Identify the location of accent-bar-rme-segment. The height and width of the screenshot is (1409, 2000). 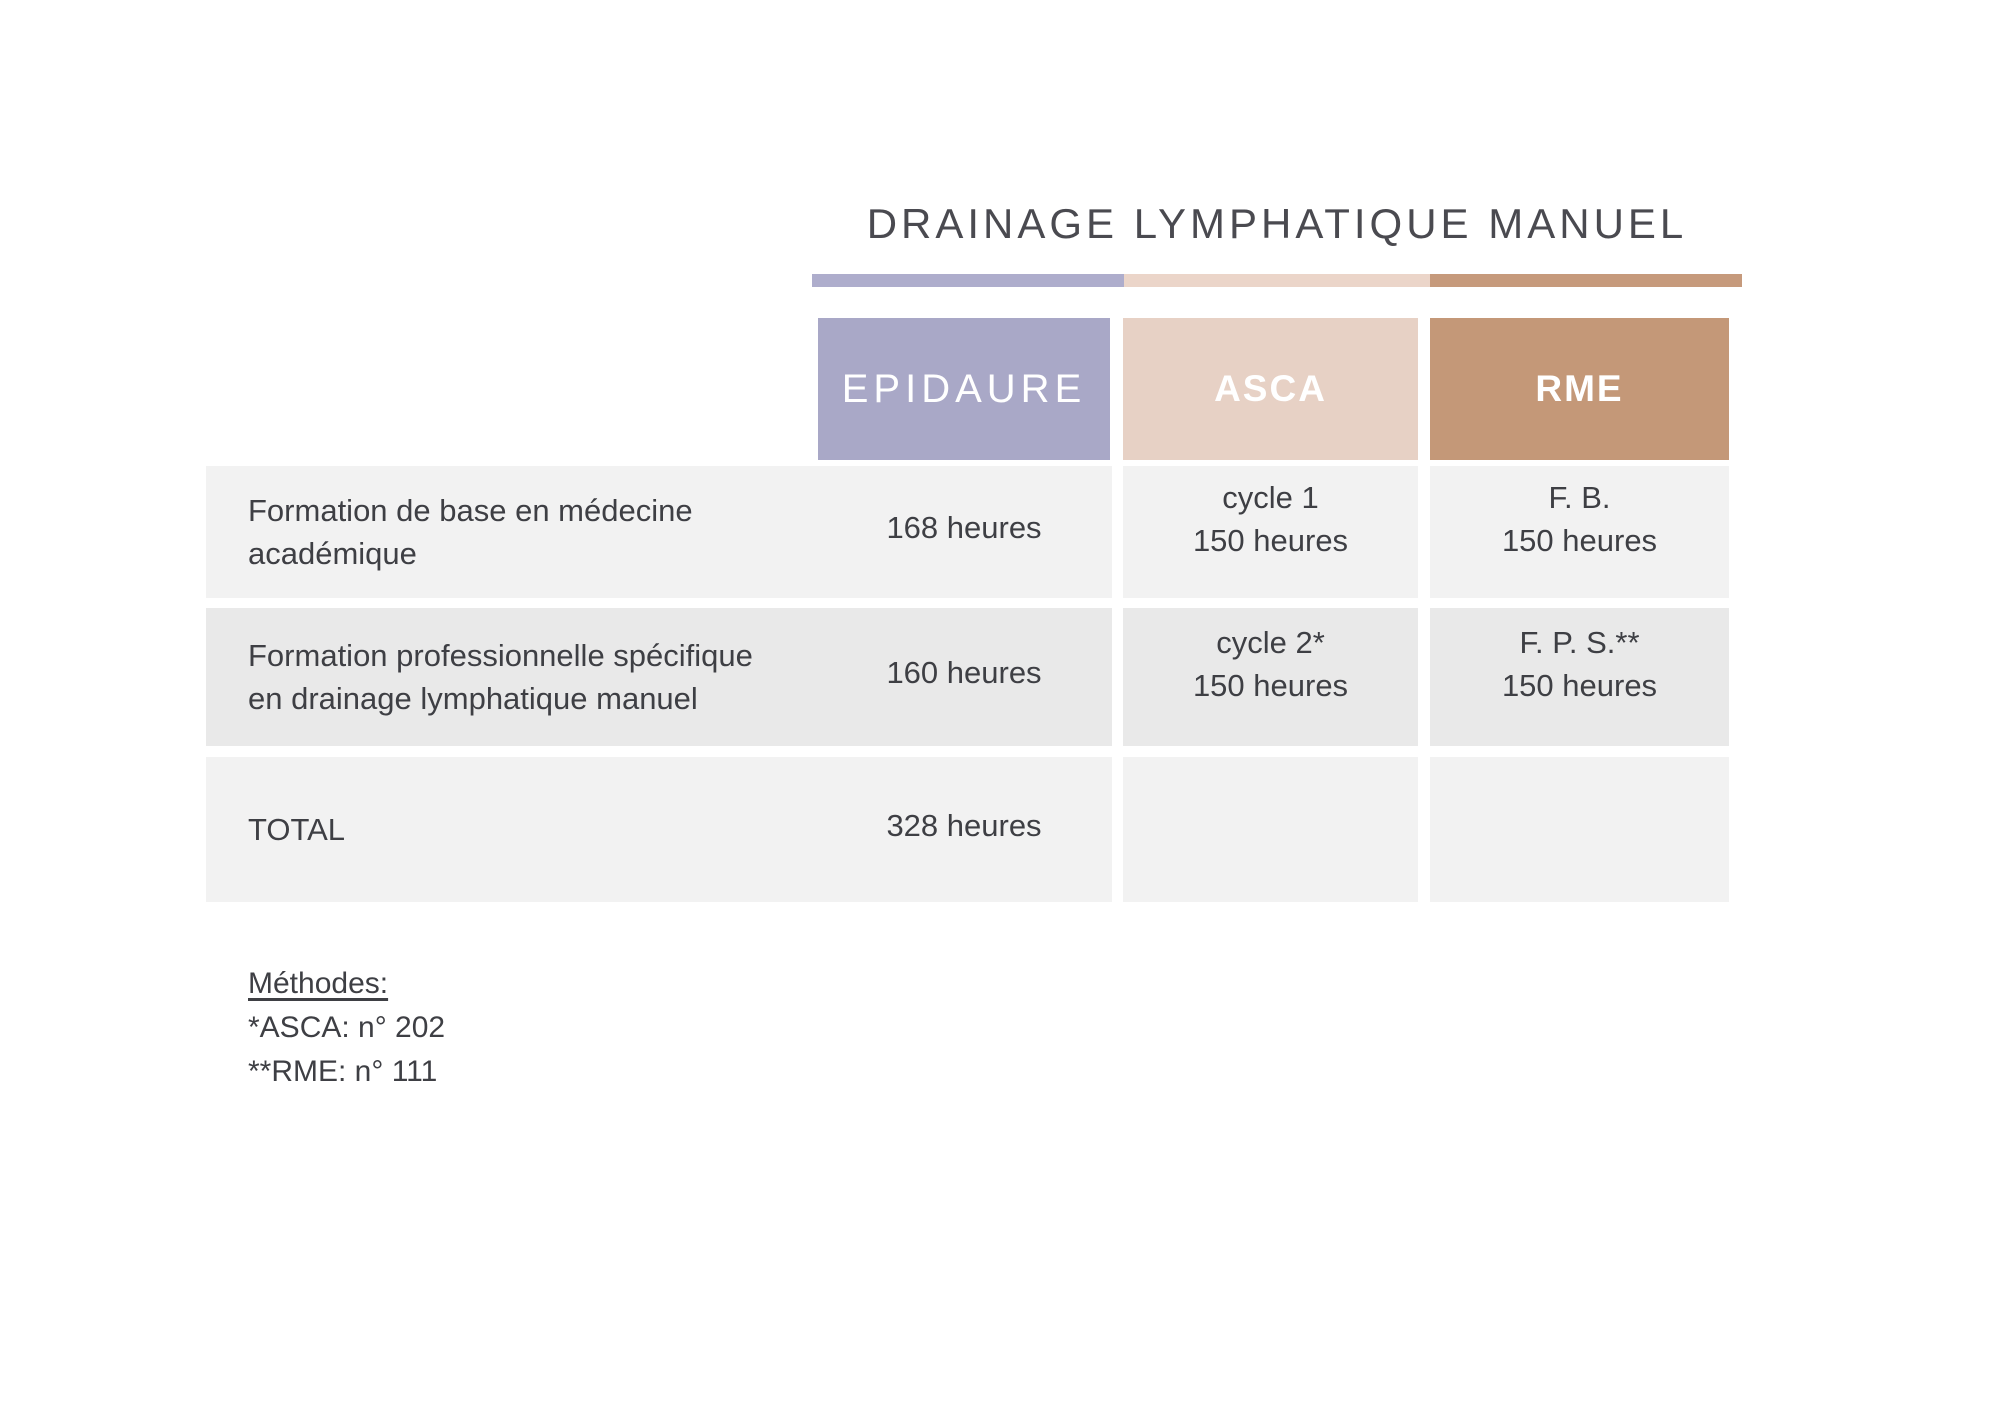
(1586, 280).